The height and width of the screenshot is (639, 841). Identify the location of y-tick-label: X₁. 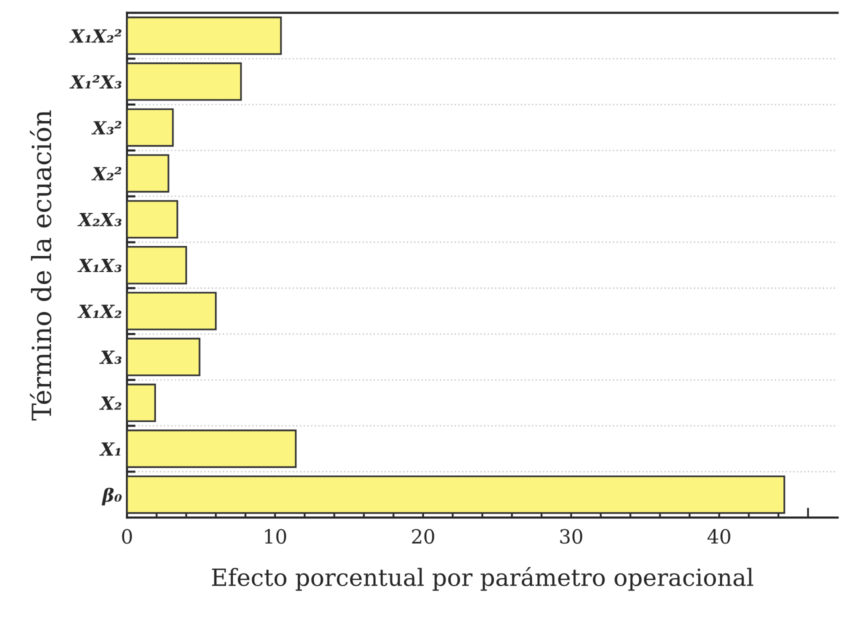
(109, 449).